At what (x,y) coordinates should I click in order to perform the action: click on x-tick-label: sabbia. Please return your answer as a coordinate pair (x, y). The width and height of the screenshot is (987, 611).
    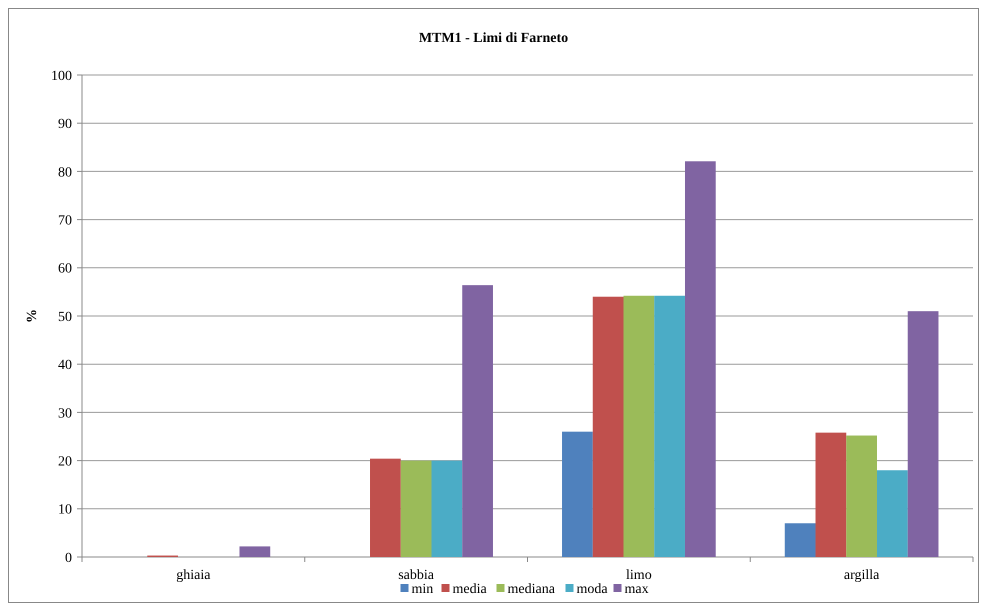
    Looking at the image, I should click on (416, 575).